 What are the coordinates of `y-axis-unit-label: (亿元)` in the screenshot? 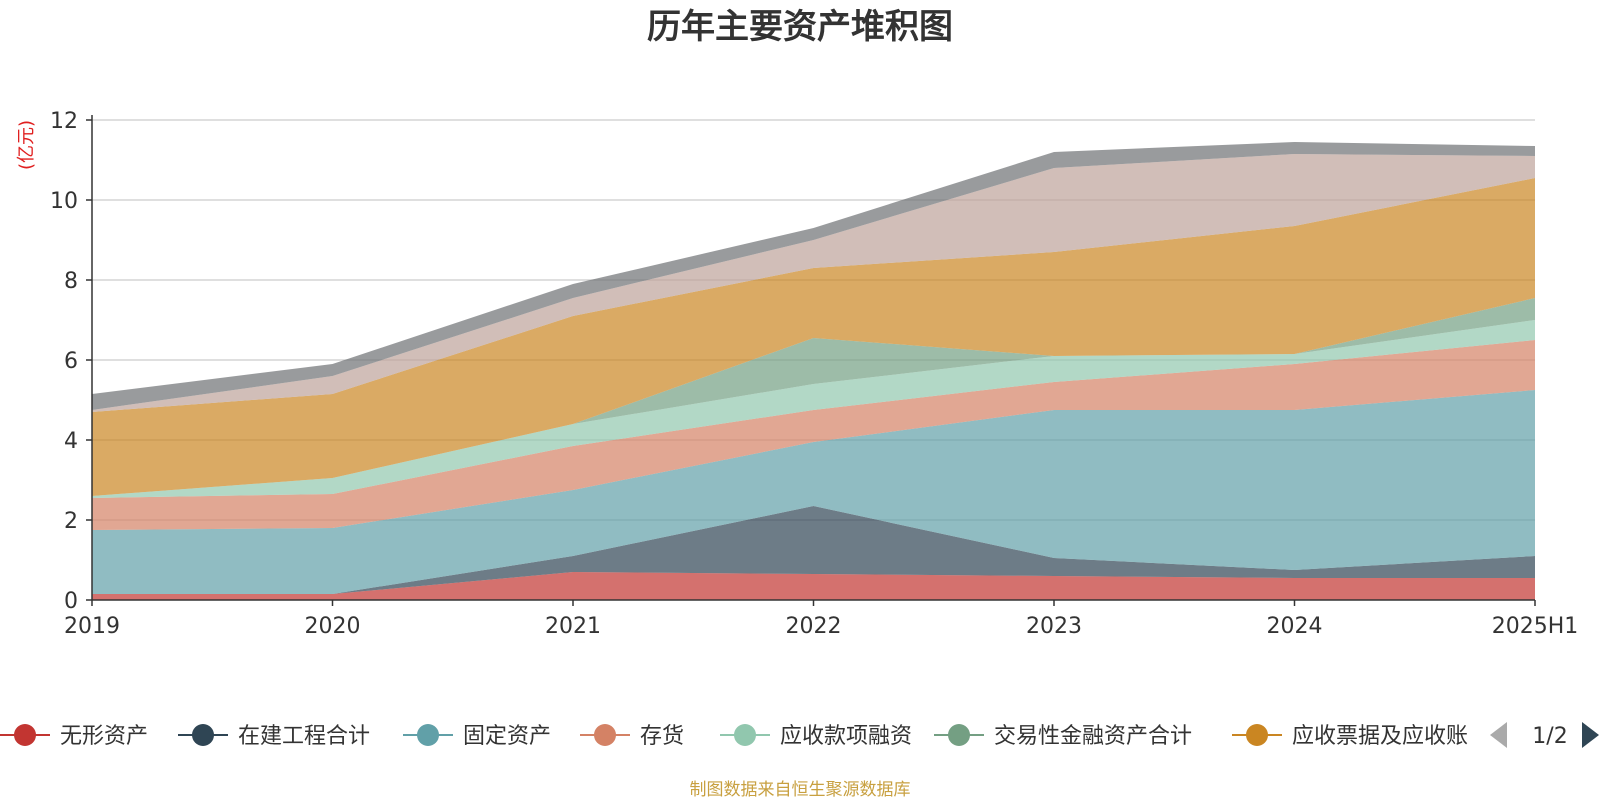 It's located at (26, 145).